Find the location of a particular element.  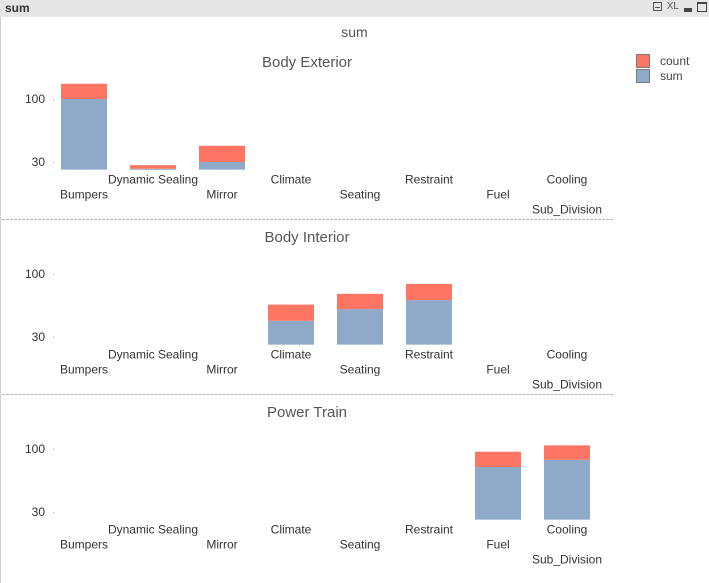

legend-item-sum: sum is located at coordinates (662, 75).